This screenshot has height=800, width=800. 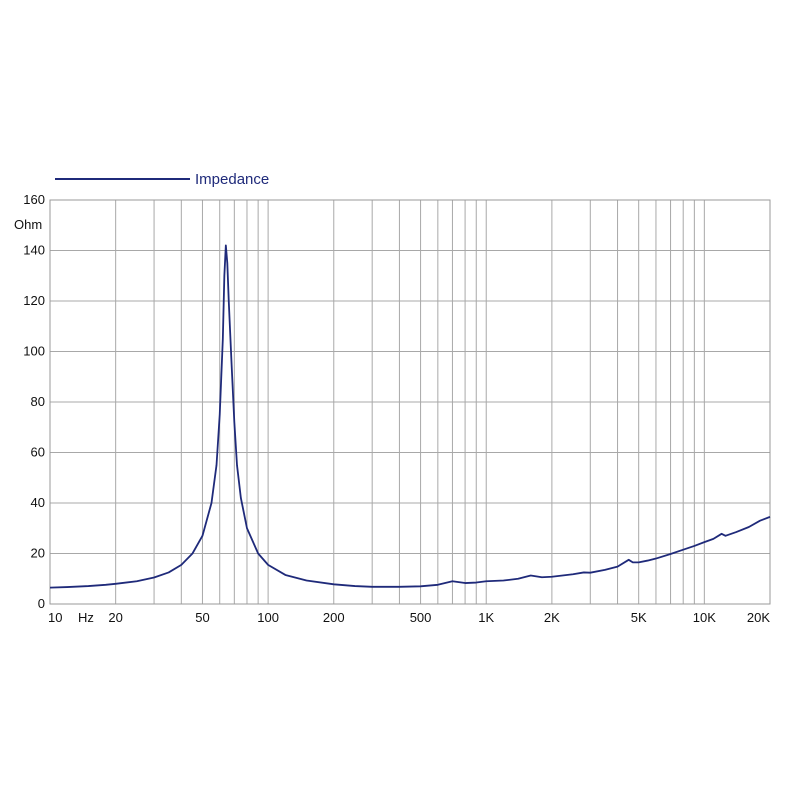 What do you see at coordinates (704, 617) in the screenshot?
I see `x-tick-label: 10K` at bounding box center [704, 617].